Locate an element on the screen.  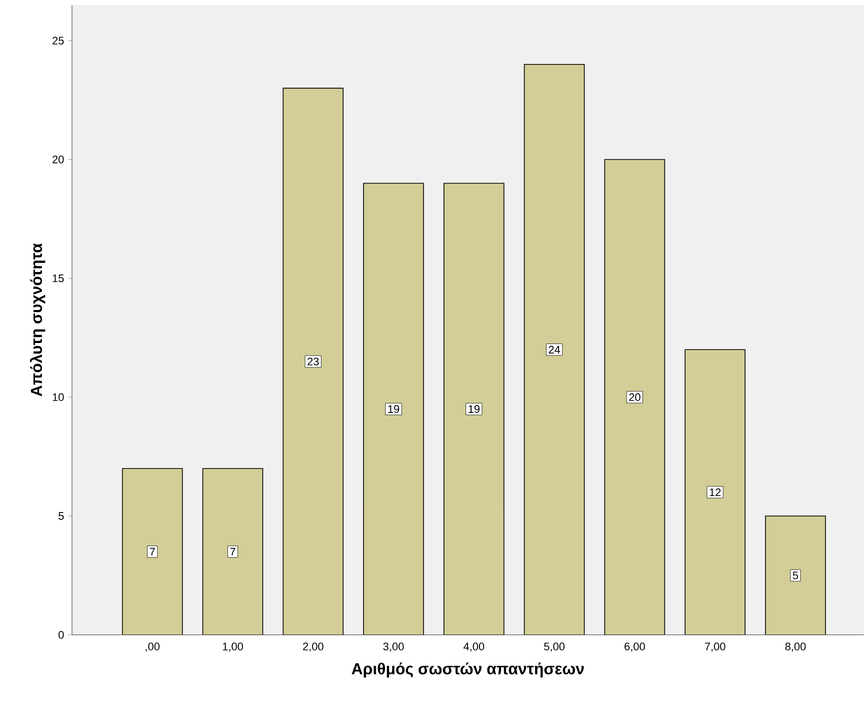
x-tick-label: 3,00 is located at coordinates (393, 647).